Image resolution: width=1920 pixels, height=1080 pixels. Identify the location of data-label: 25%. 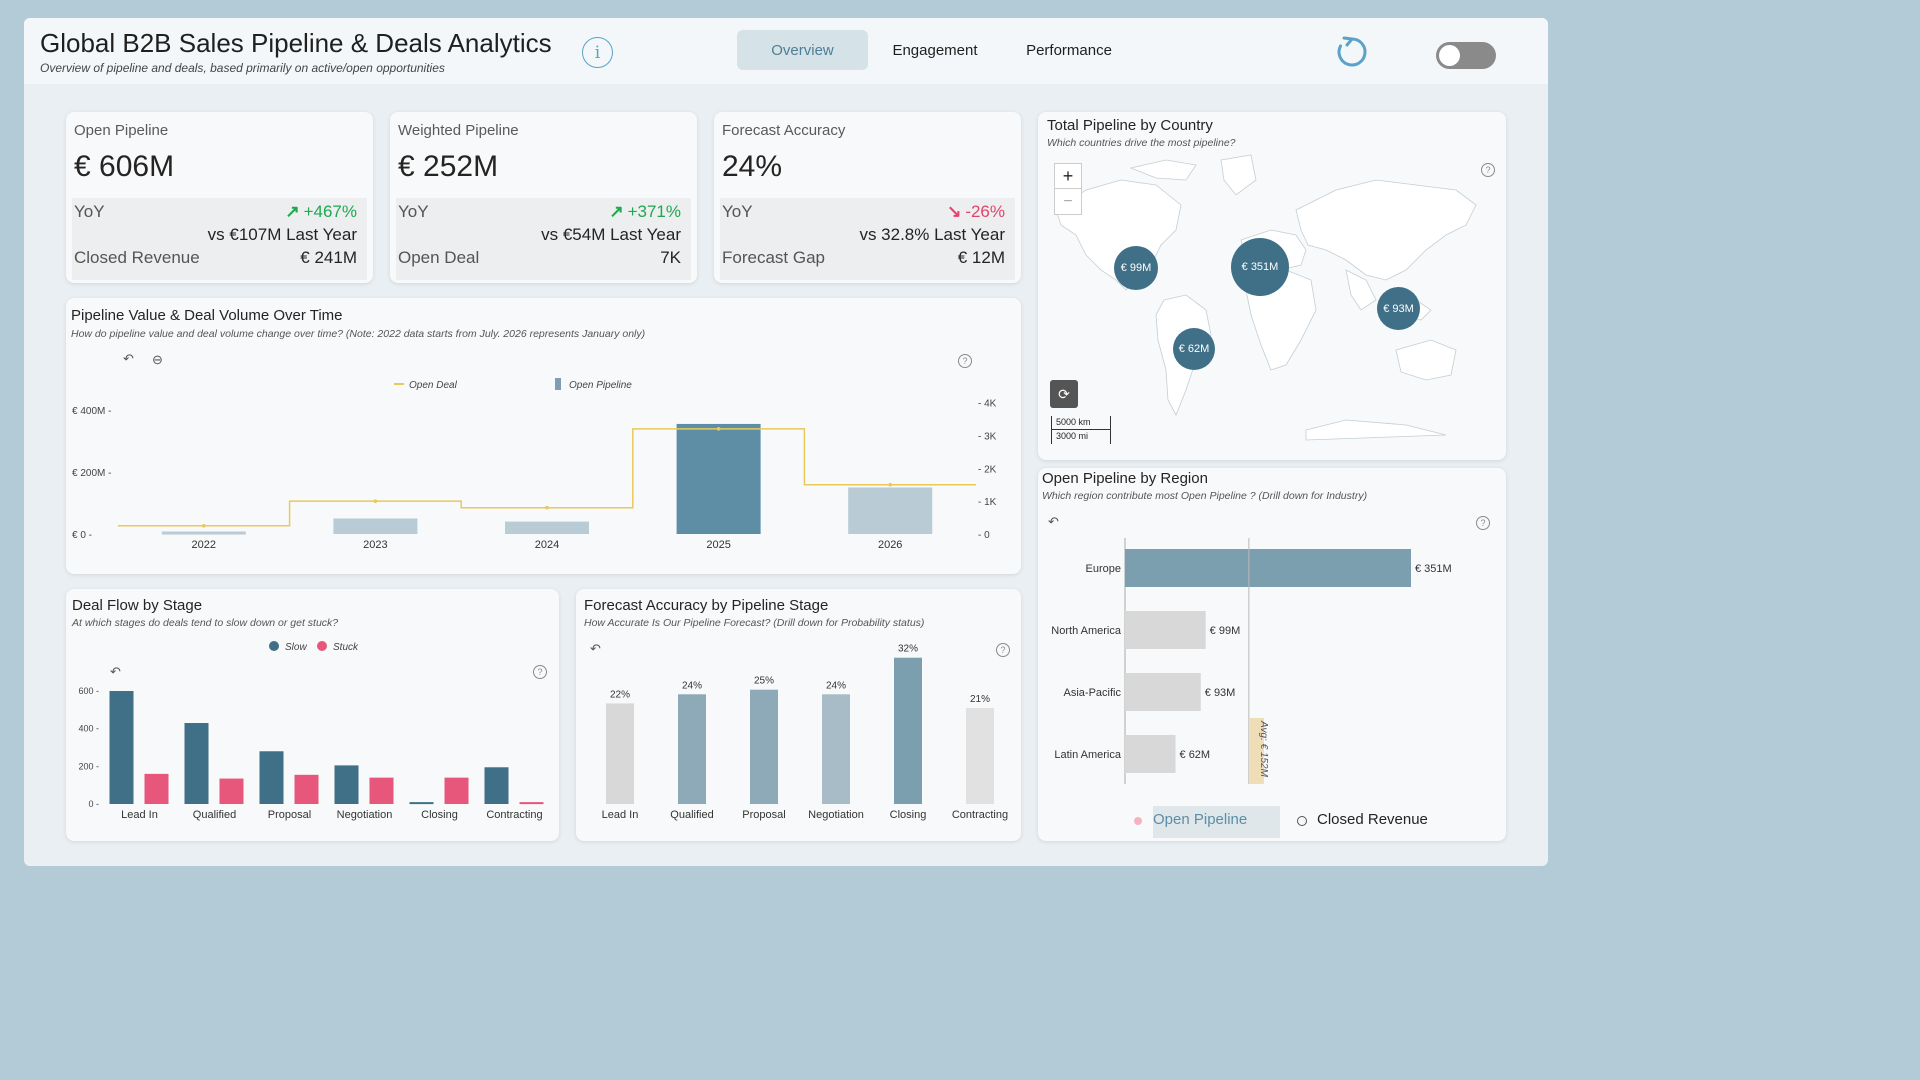
(764, 681).